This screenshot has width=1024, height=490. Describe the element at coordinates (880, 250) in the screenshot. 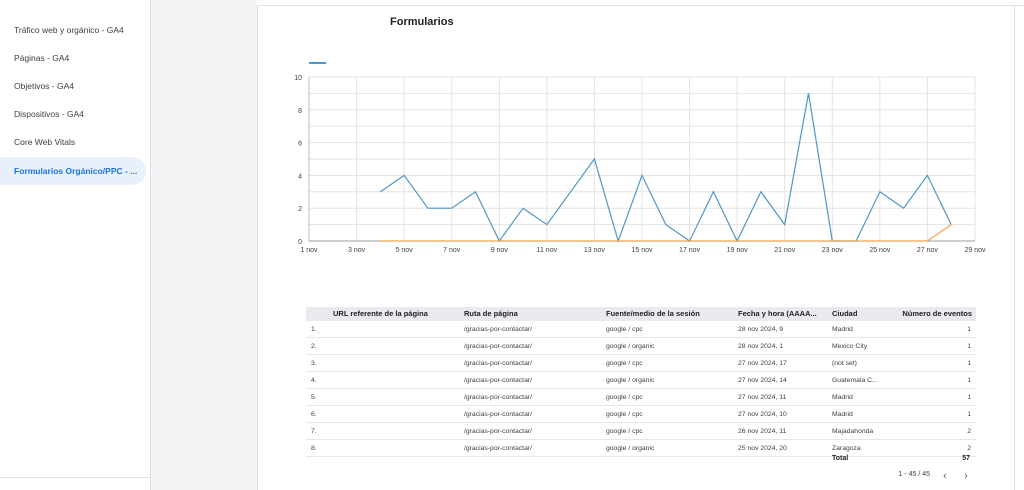

I see `x-tick-label: 25 nov` at that location.